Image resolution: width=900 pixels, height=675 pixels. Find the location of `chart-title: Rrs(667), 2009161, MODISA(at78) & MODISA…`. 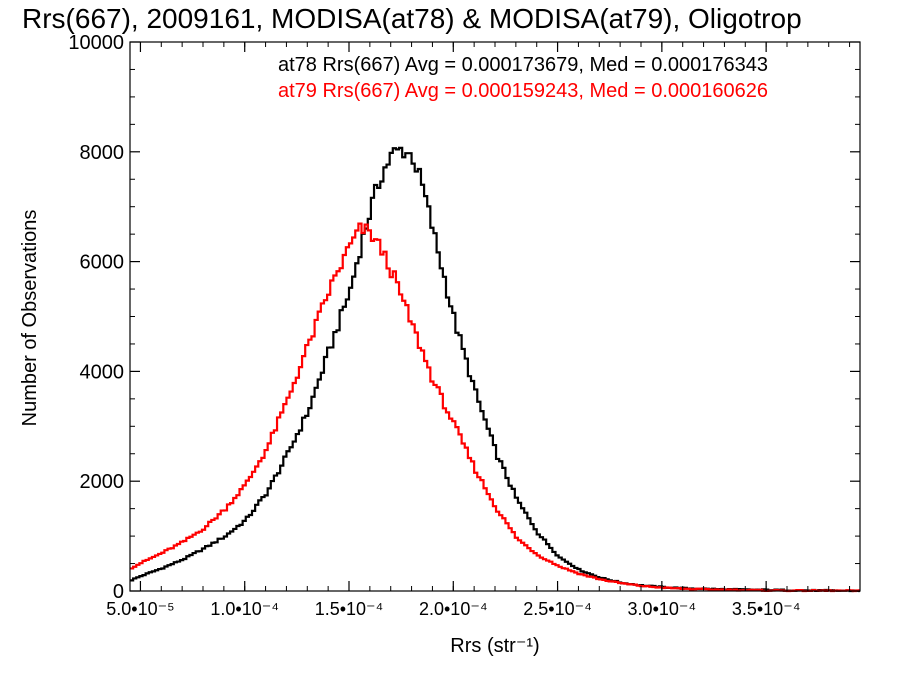

chart-title: Rrs(667), 2009161, MODISA(at78) & MODISA… is located at coordinates (412, 18).